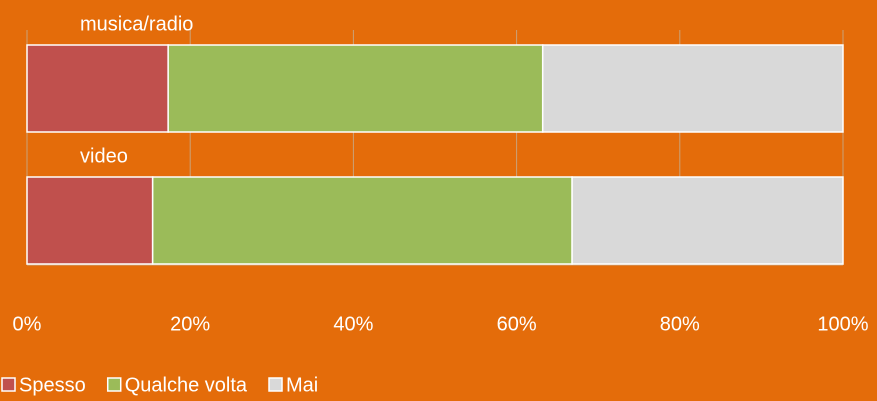 This screenshot has width=877, height=401. Describe the element at coordinates (302, 385) in the screenshot. I see `legend-label: Mai` at that location.